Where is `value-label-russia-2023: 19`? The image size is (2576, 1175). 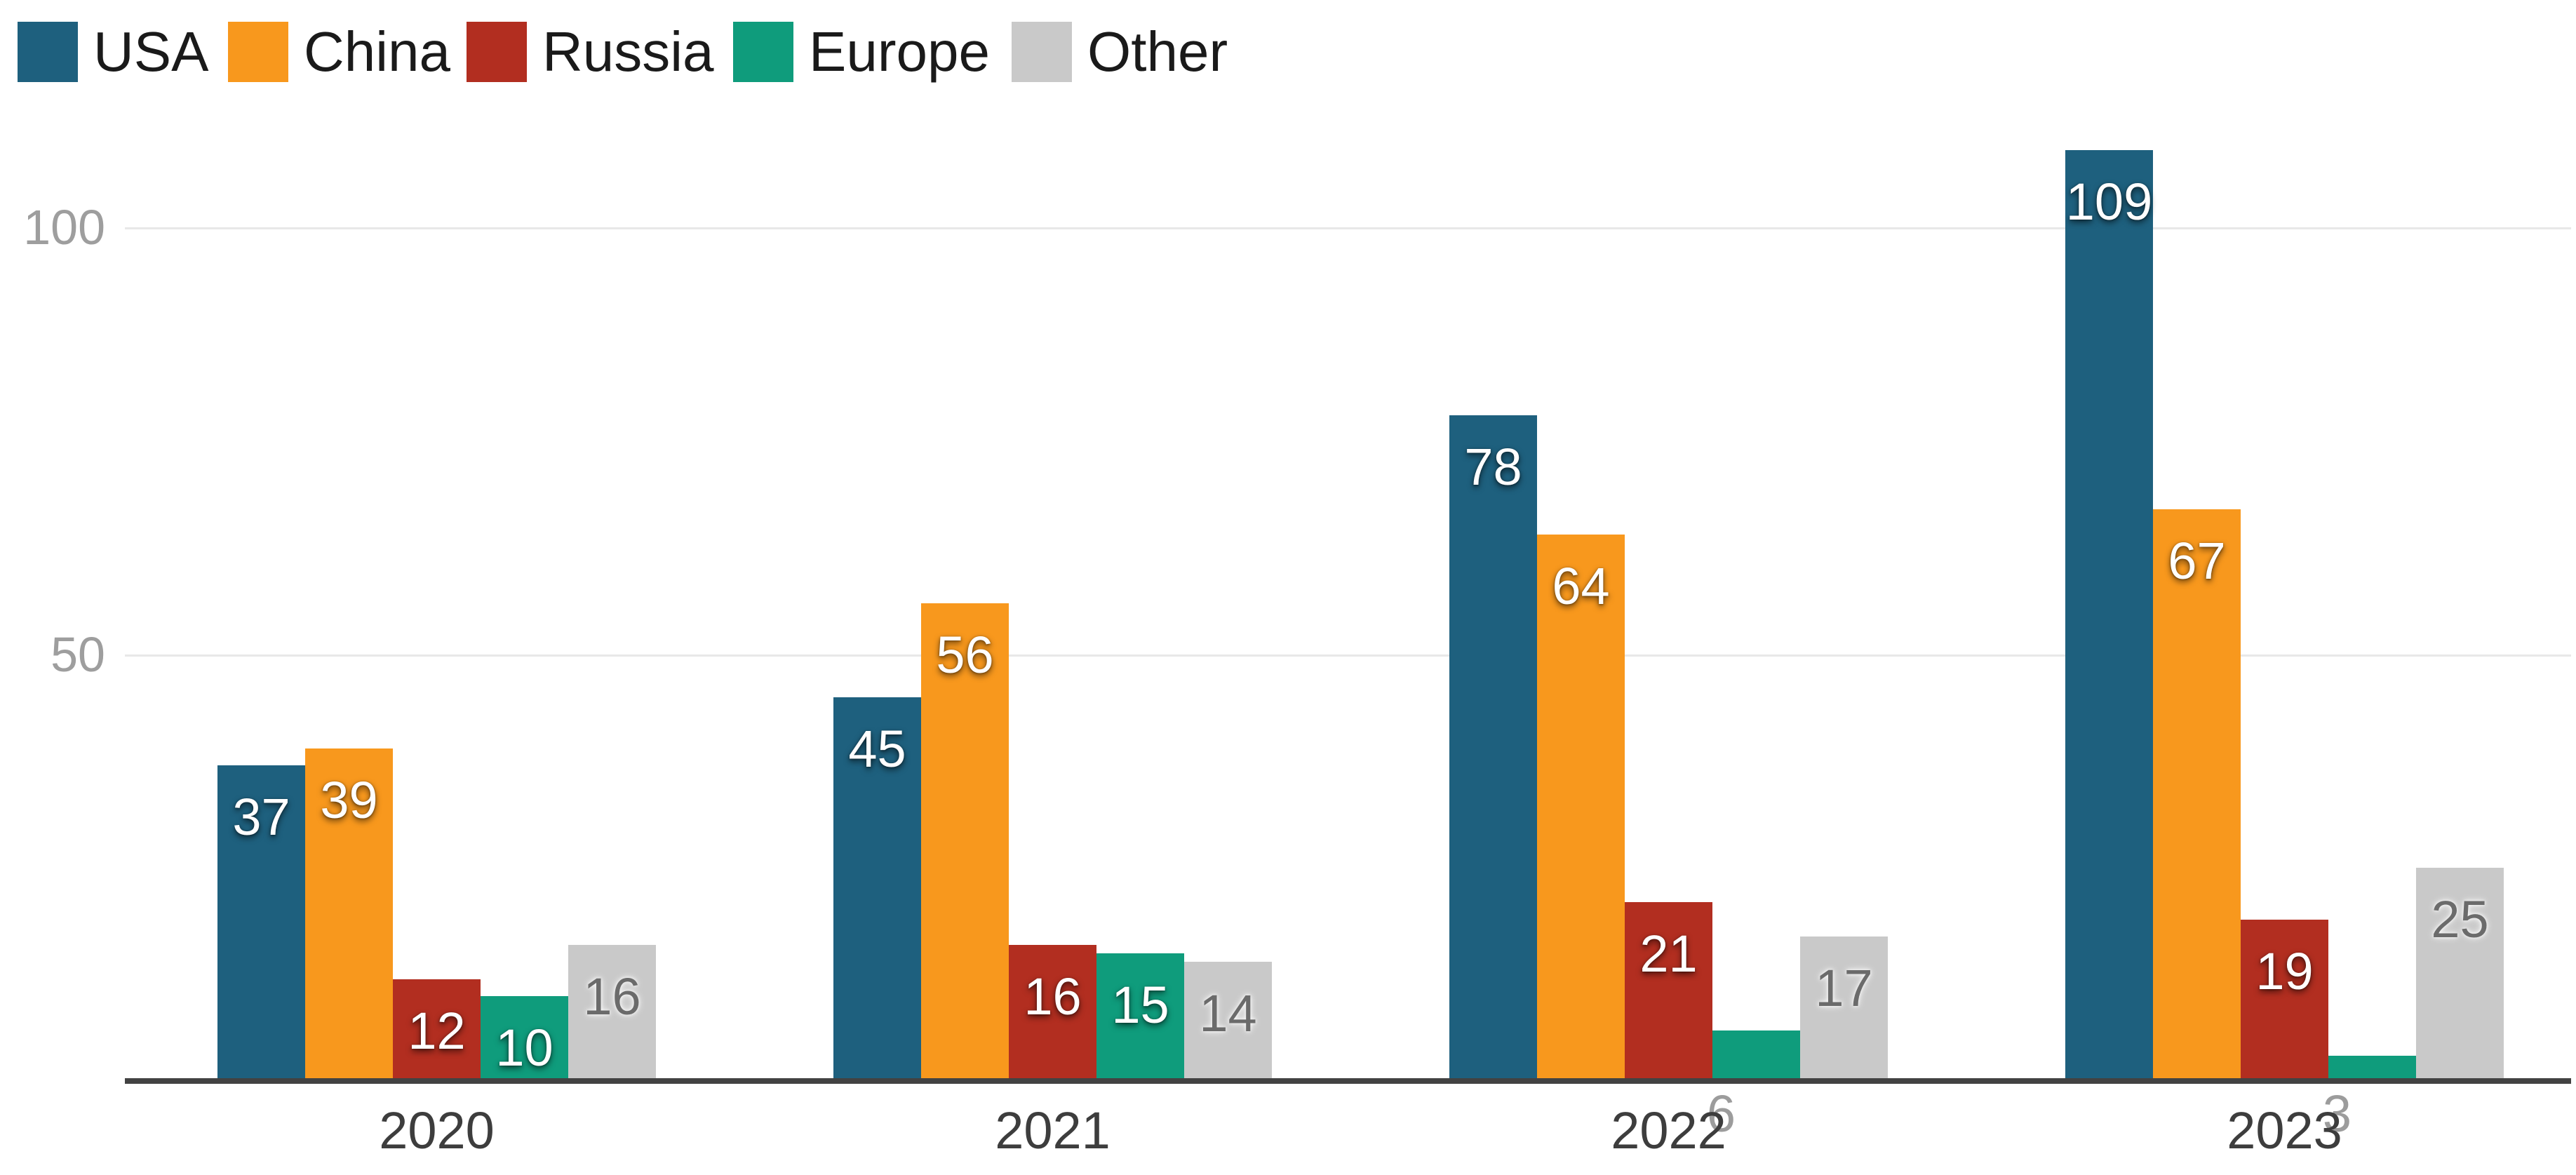 value-label-russia-2023: 19 is located at coordinates (2284, 971).